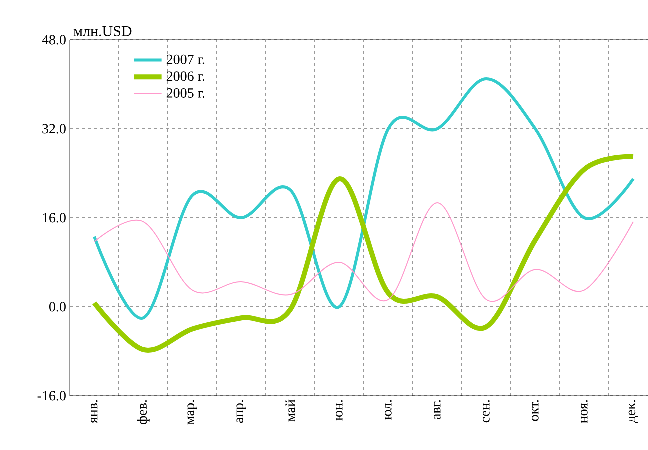 This screenshot has height=450, width=648. Describe the element at coordinates (584, 412) in the screenshot. I see `x-tick-label: ноя.` at that location.